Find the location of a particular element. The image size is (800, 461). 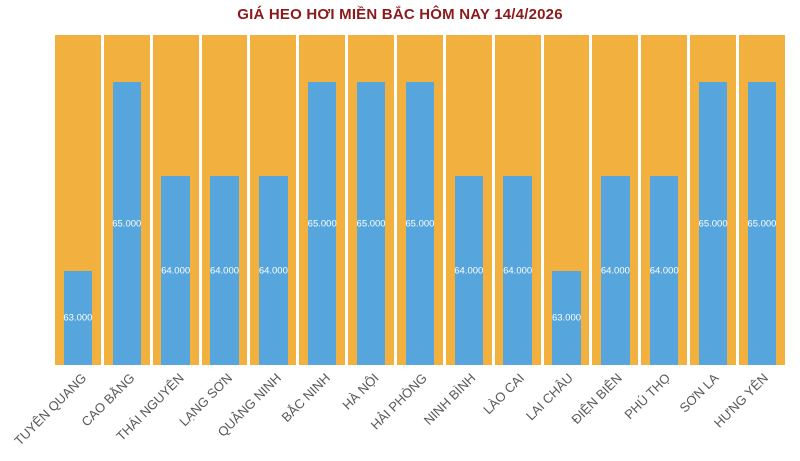

x-axis-label: LAI CHÂU is located at coordinates (549, 397).